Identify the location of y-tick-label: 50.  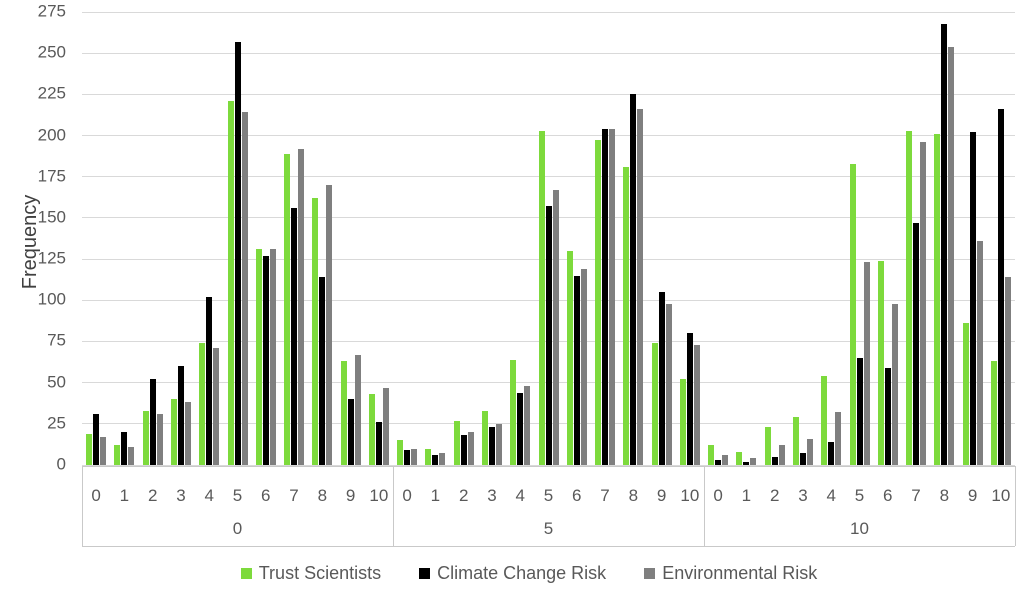
(56, 382).